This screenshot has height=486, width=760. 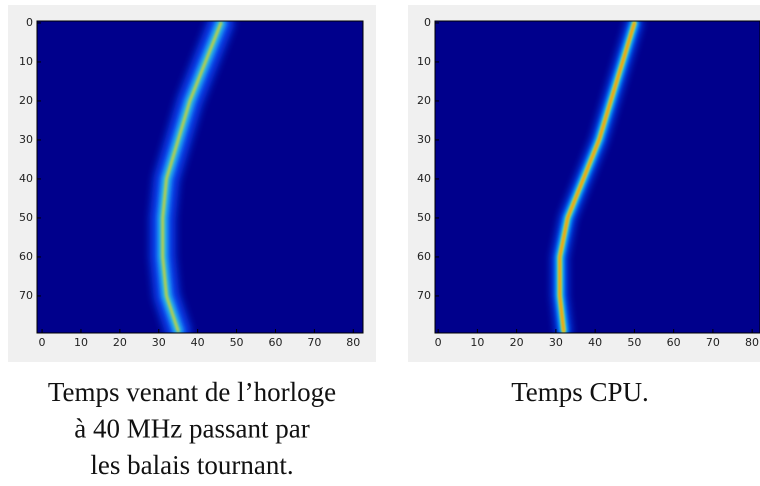 What do you see at coordinates (192, 392) in the screenshot?
I see `caption: Temps venant de l’horloge` at bounding box center [192, 392].